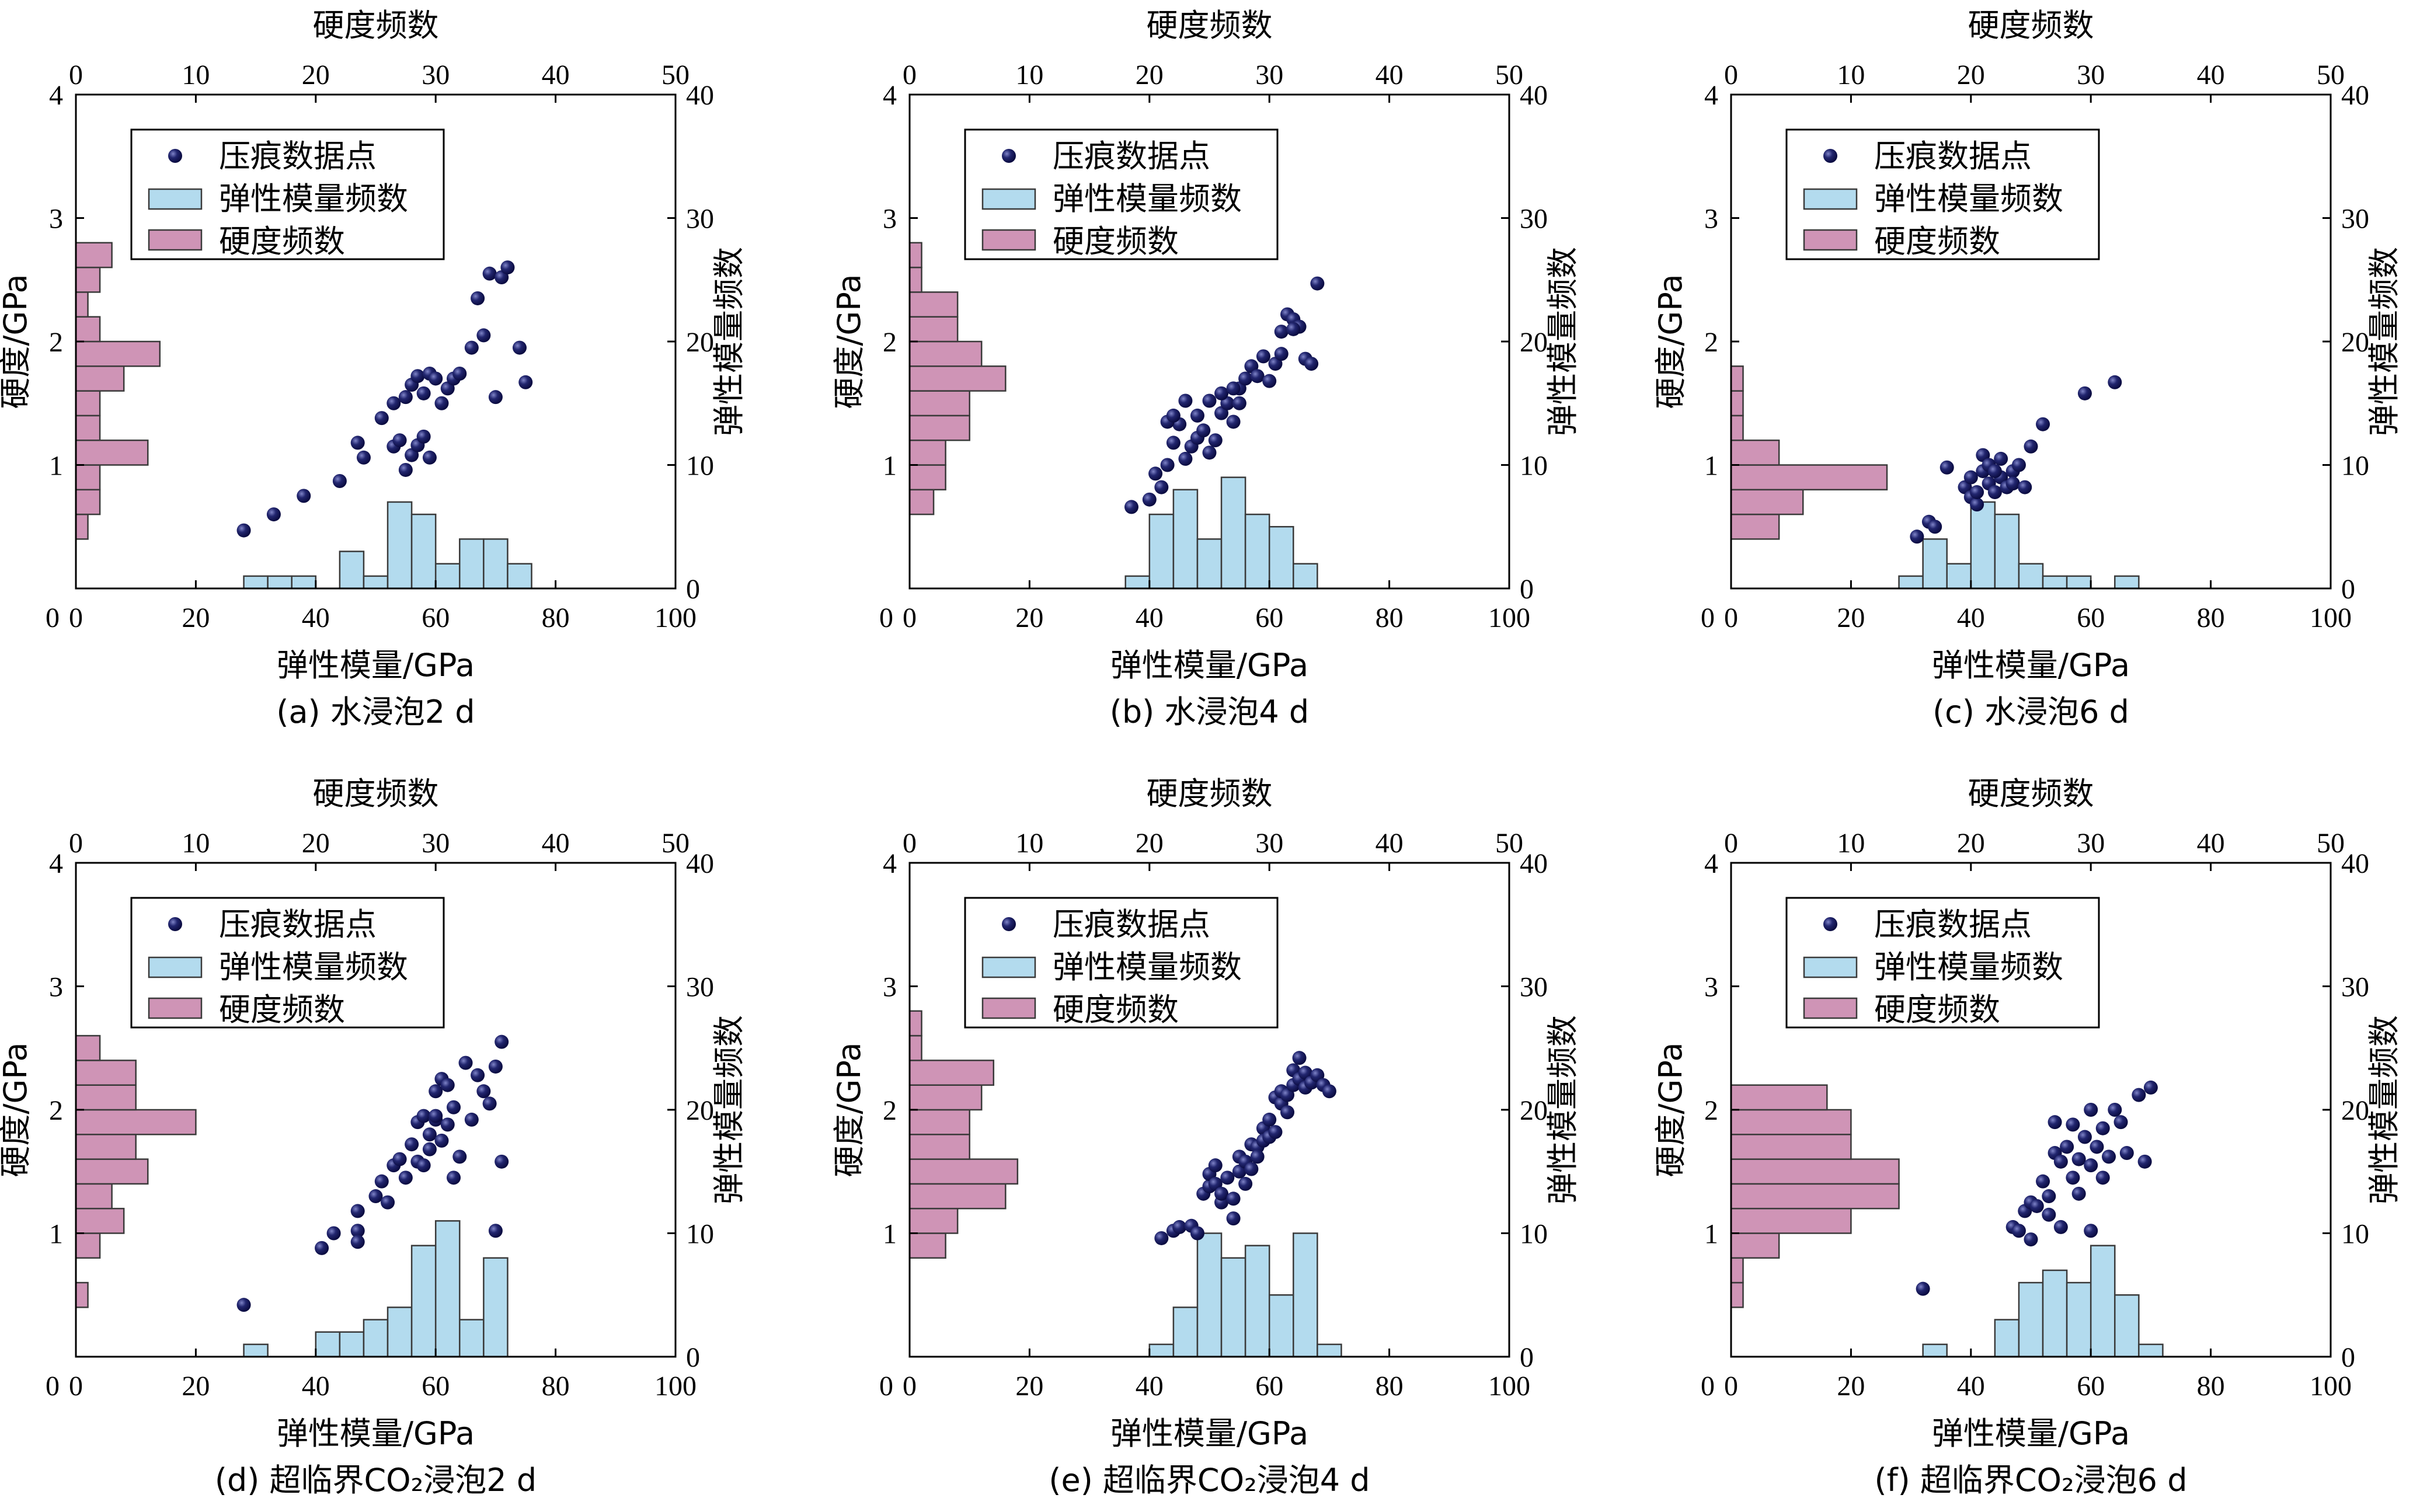 This screenshot has height=1512, width=2427. I want to click on top-tick-label: 40, so click(2211, 75).